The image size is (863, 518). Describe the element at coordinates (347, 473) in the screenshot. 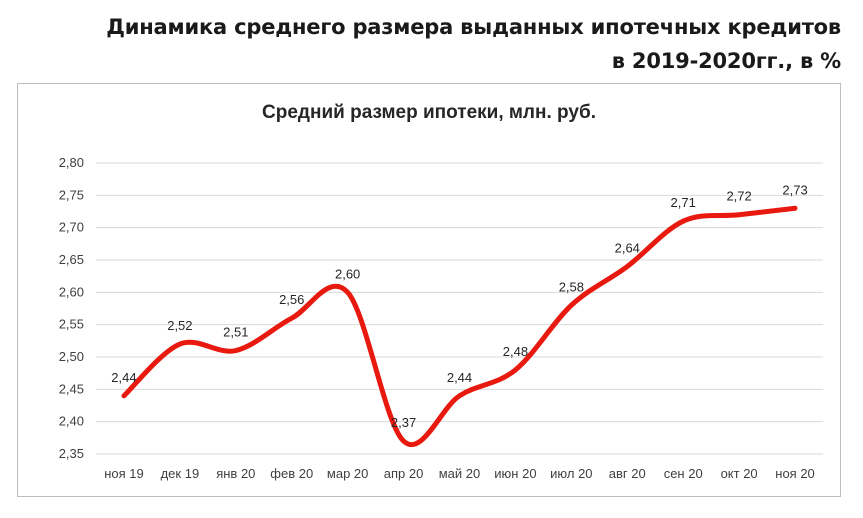

I see `x-tick-label: мар 20` at that location.